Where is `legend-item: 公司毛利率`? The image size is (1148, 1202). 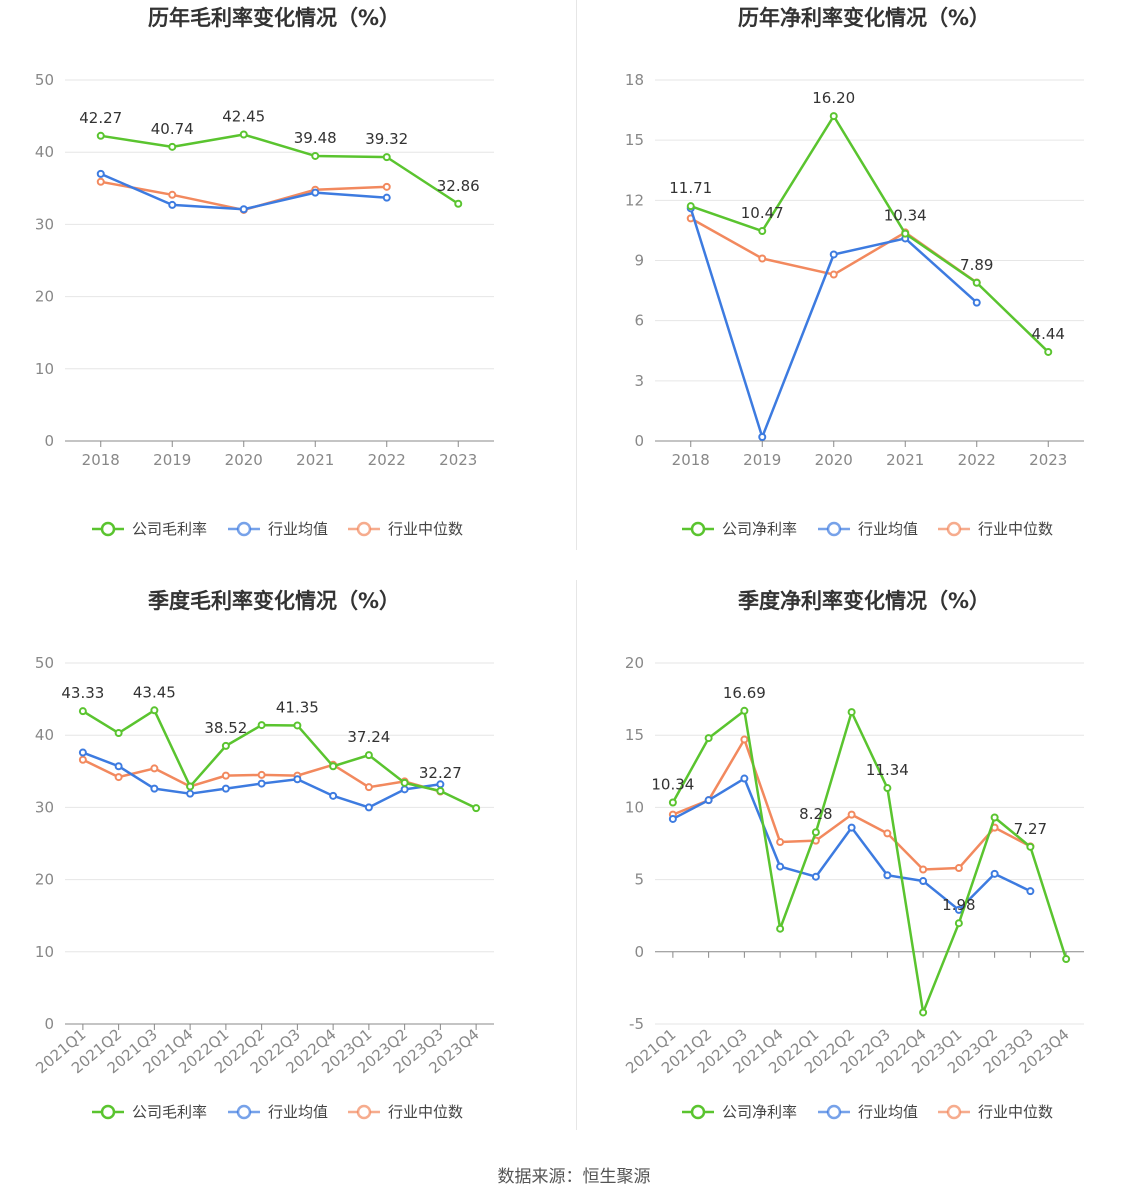
legend-item: 公司毛利率 is located at coordinates (149, 1112).